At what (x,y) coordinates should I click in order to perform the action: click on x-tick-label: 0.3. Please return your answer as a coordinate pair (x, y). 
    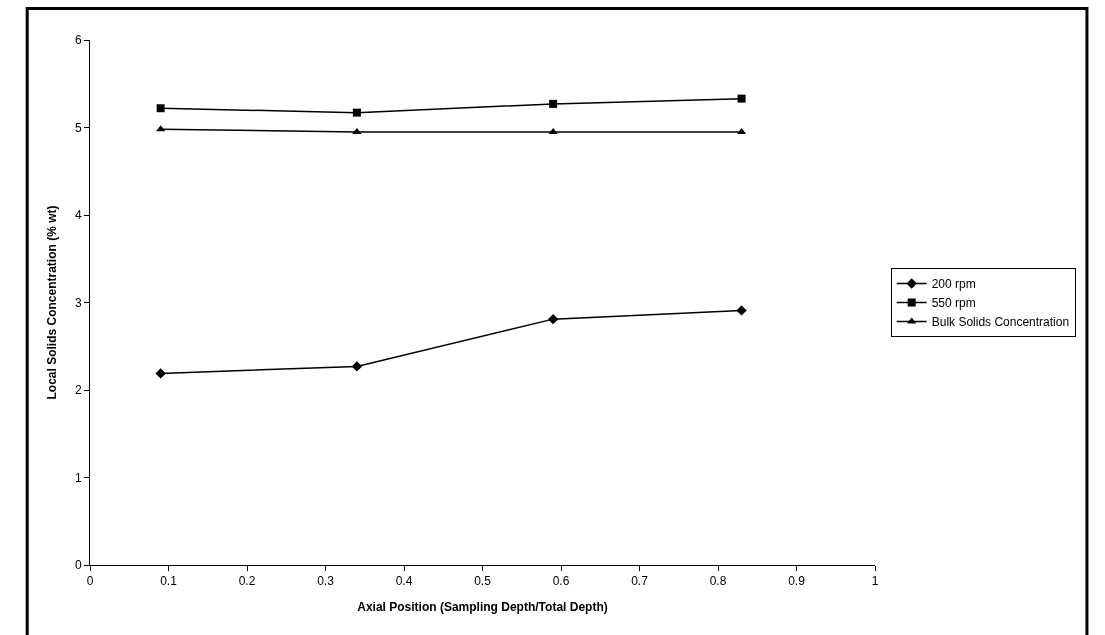
    Looking at the image, I should click on (326, 581).